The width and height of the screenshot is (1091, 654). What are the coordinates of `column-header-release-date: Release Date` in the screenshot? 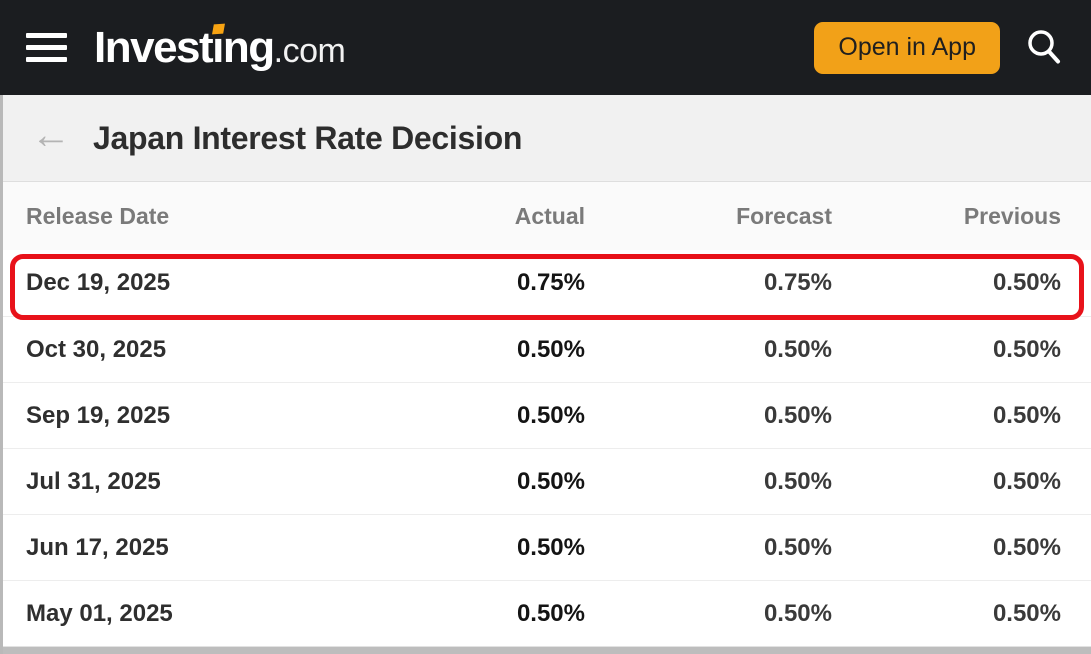 It's located at (98, 215).